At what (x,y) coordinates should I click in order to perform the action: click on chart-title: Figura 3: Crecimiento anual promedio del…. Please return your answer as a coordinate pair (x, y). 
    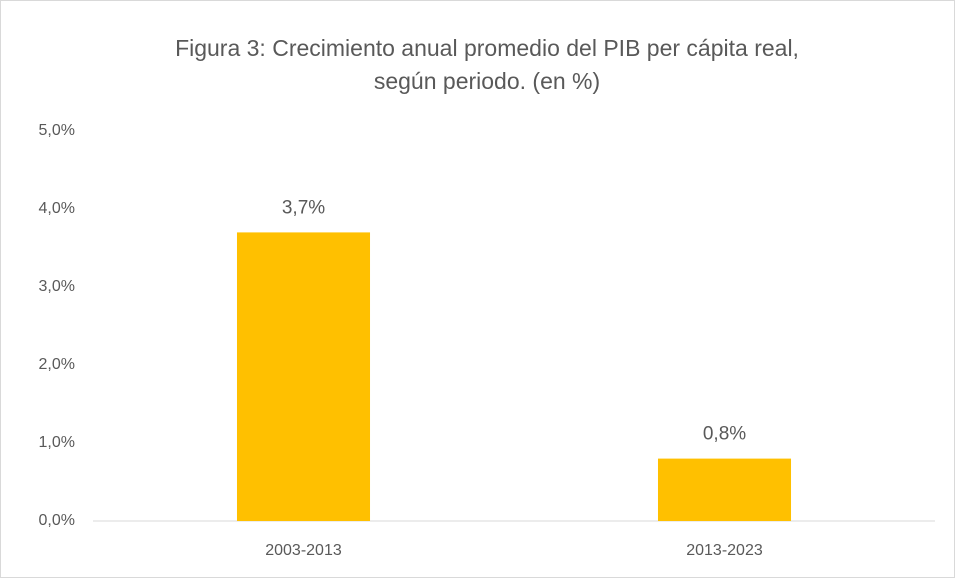
    Looking at the image, I should click on (487, 48).